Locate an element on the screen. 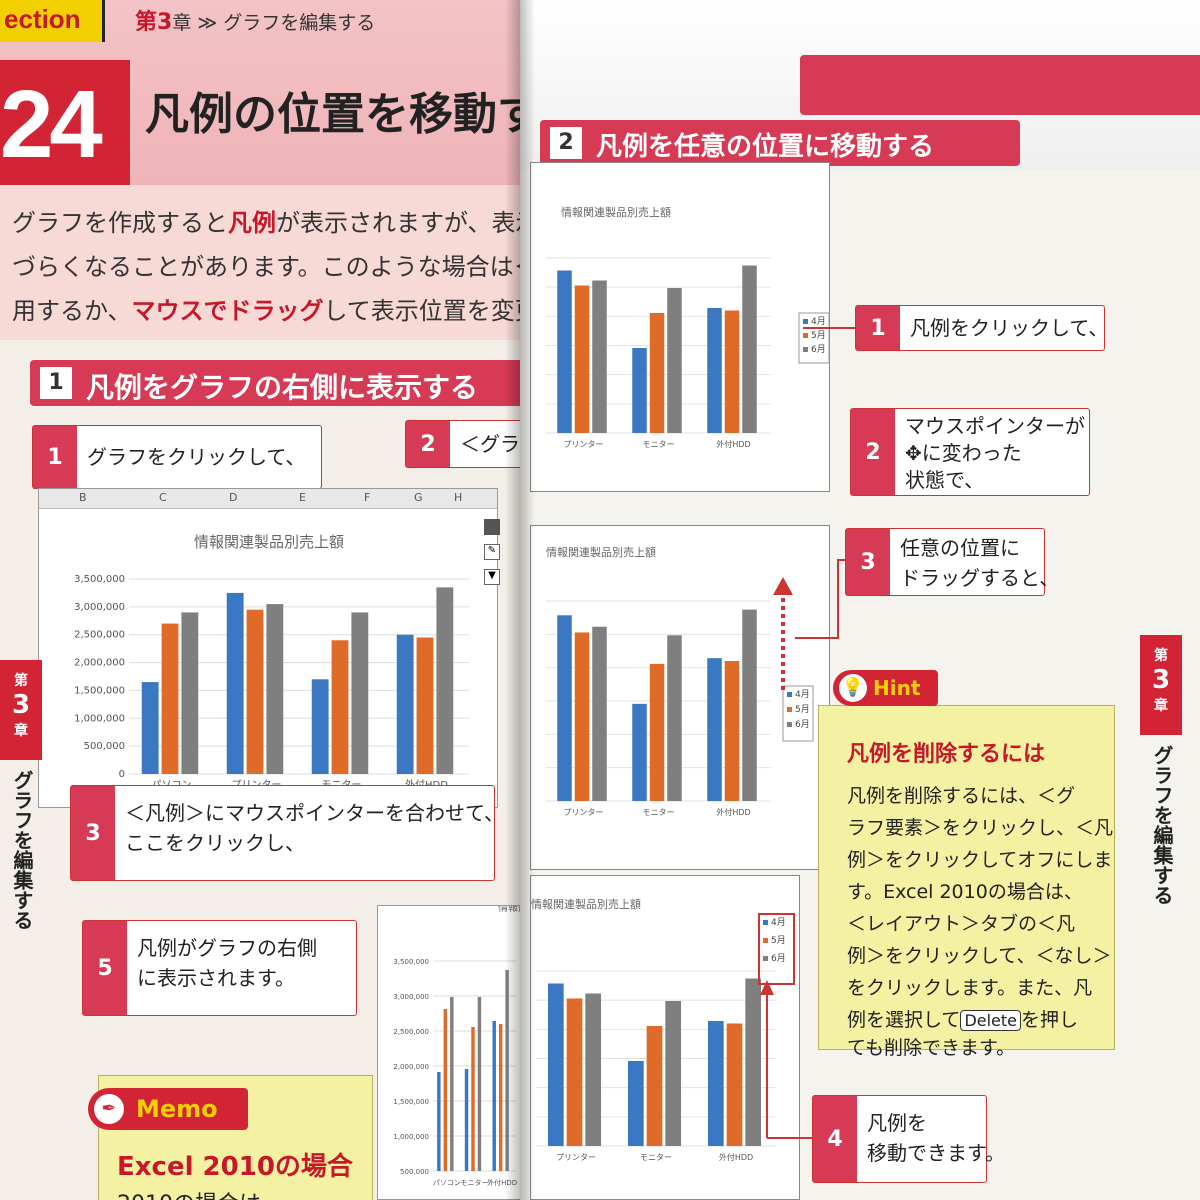  chart-elements-button is located at coordinates (492, 527).